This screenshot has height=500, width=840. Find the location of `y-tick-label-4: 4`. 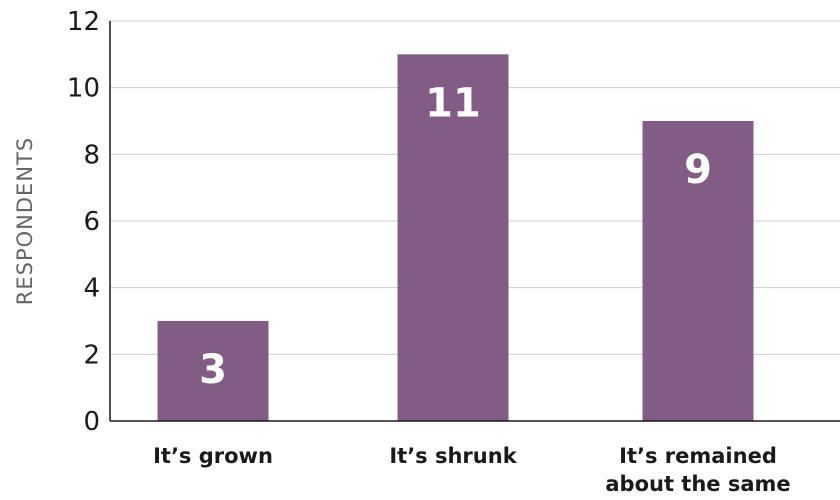

y-tick-label-4: 4 is located at coordinates (91, 289).